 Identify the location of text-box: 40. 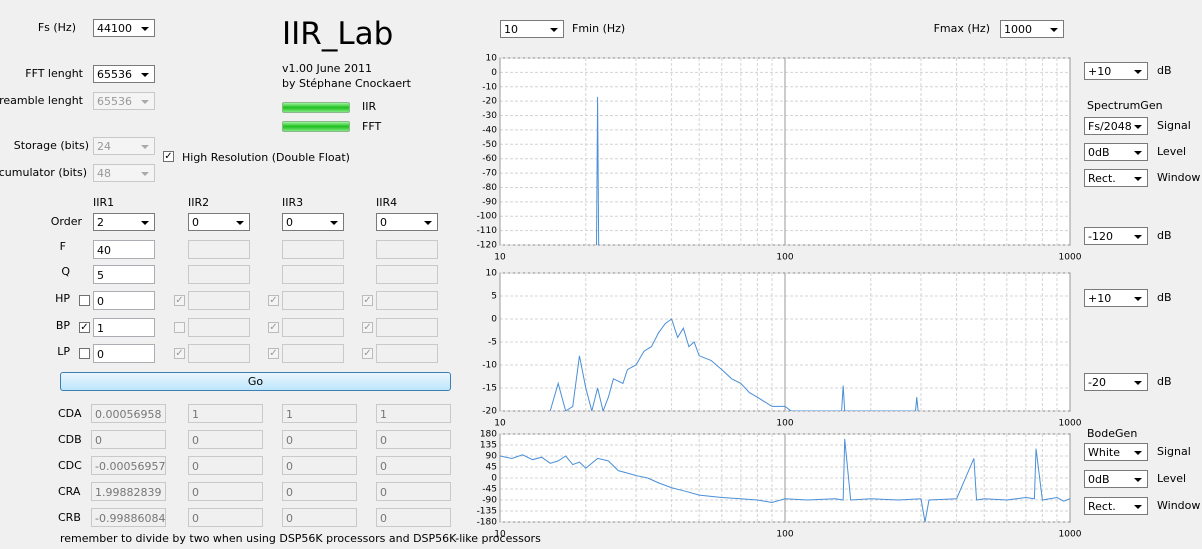
(124, 249).